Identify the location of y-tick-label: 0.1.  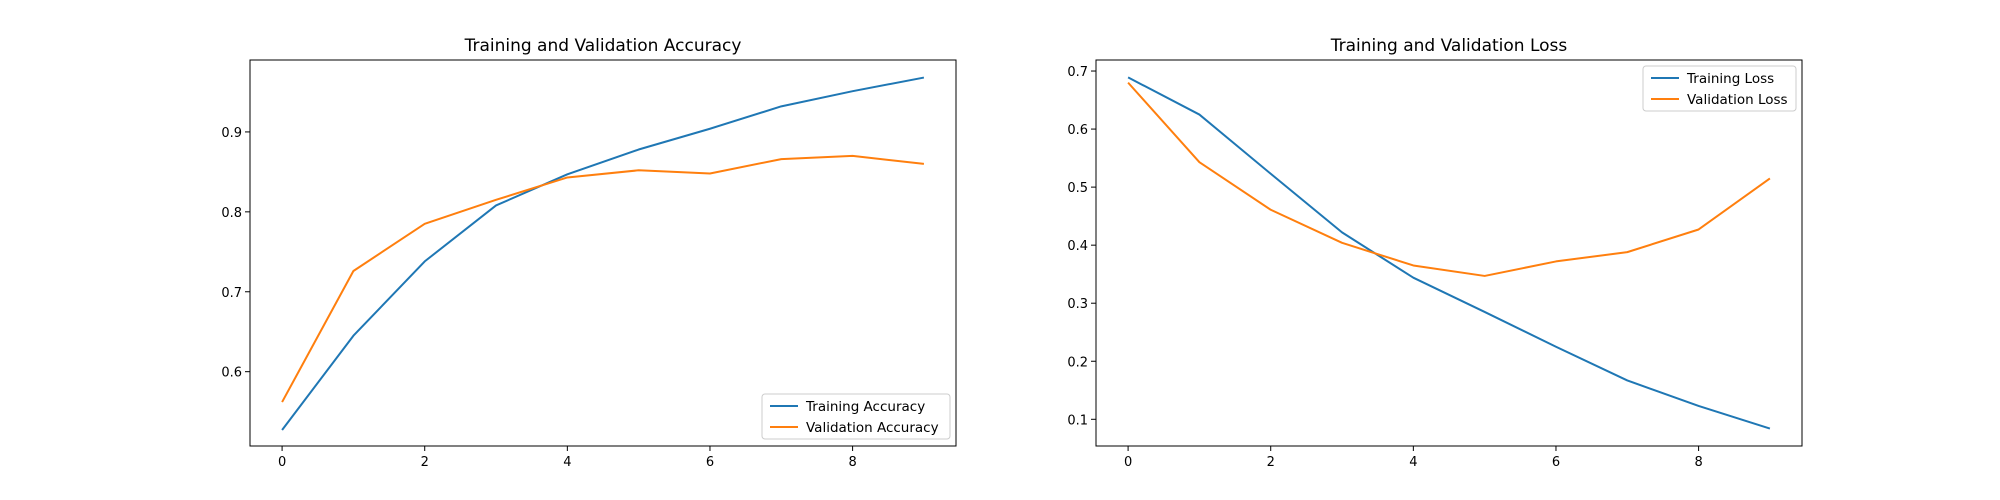
(1077, 420).